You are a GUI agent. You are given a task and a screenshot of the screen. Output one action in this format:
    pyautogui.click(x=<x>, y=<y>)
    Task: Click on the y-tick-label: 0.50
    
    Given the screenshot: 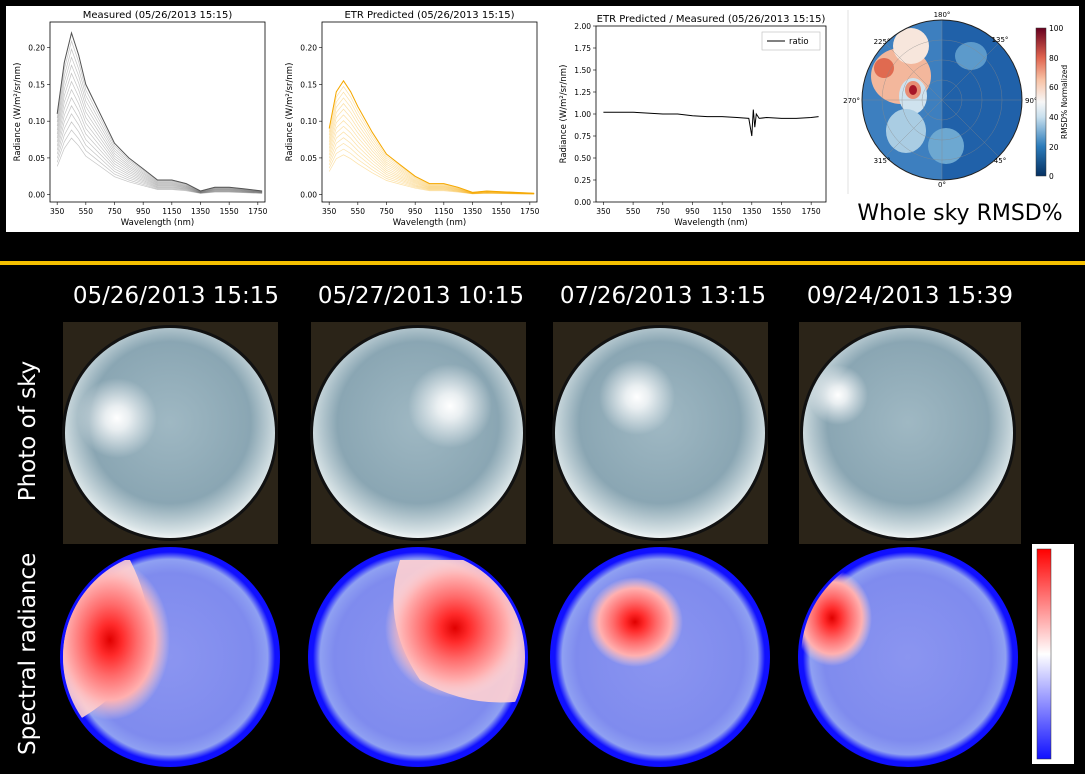 What is the action you would take?
    pyautogui.click(x=582, y=158)
    